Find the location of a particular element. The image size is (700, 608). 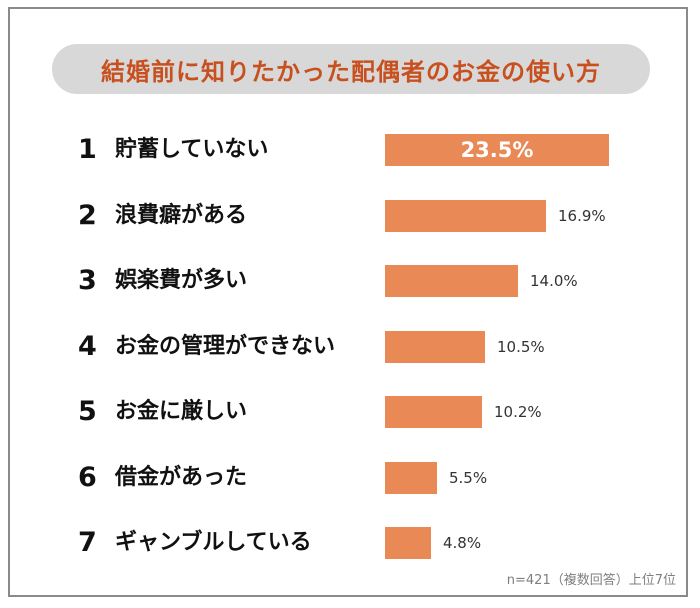

sample-note: n=421（複数回答）上位7位 is located at coordinates (591, 580).